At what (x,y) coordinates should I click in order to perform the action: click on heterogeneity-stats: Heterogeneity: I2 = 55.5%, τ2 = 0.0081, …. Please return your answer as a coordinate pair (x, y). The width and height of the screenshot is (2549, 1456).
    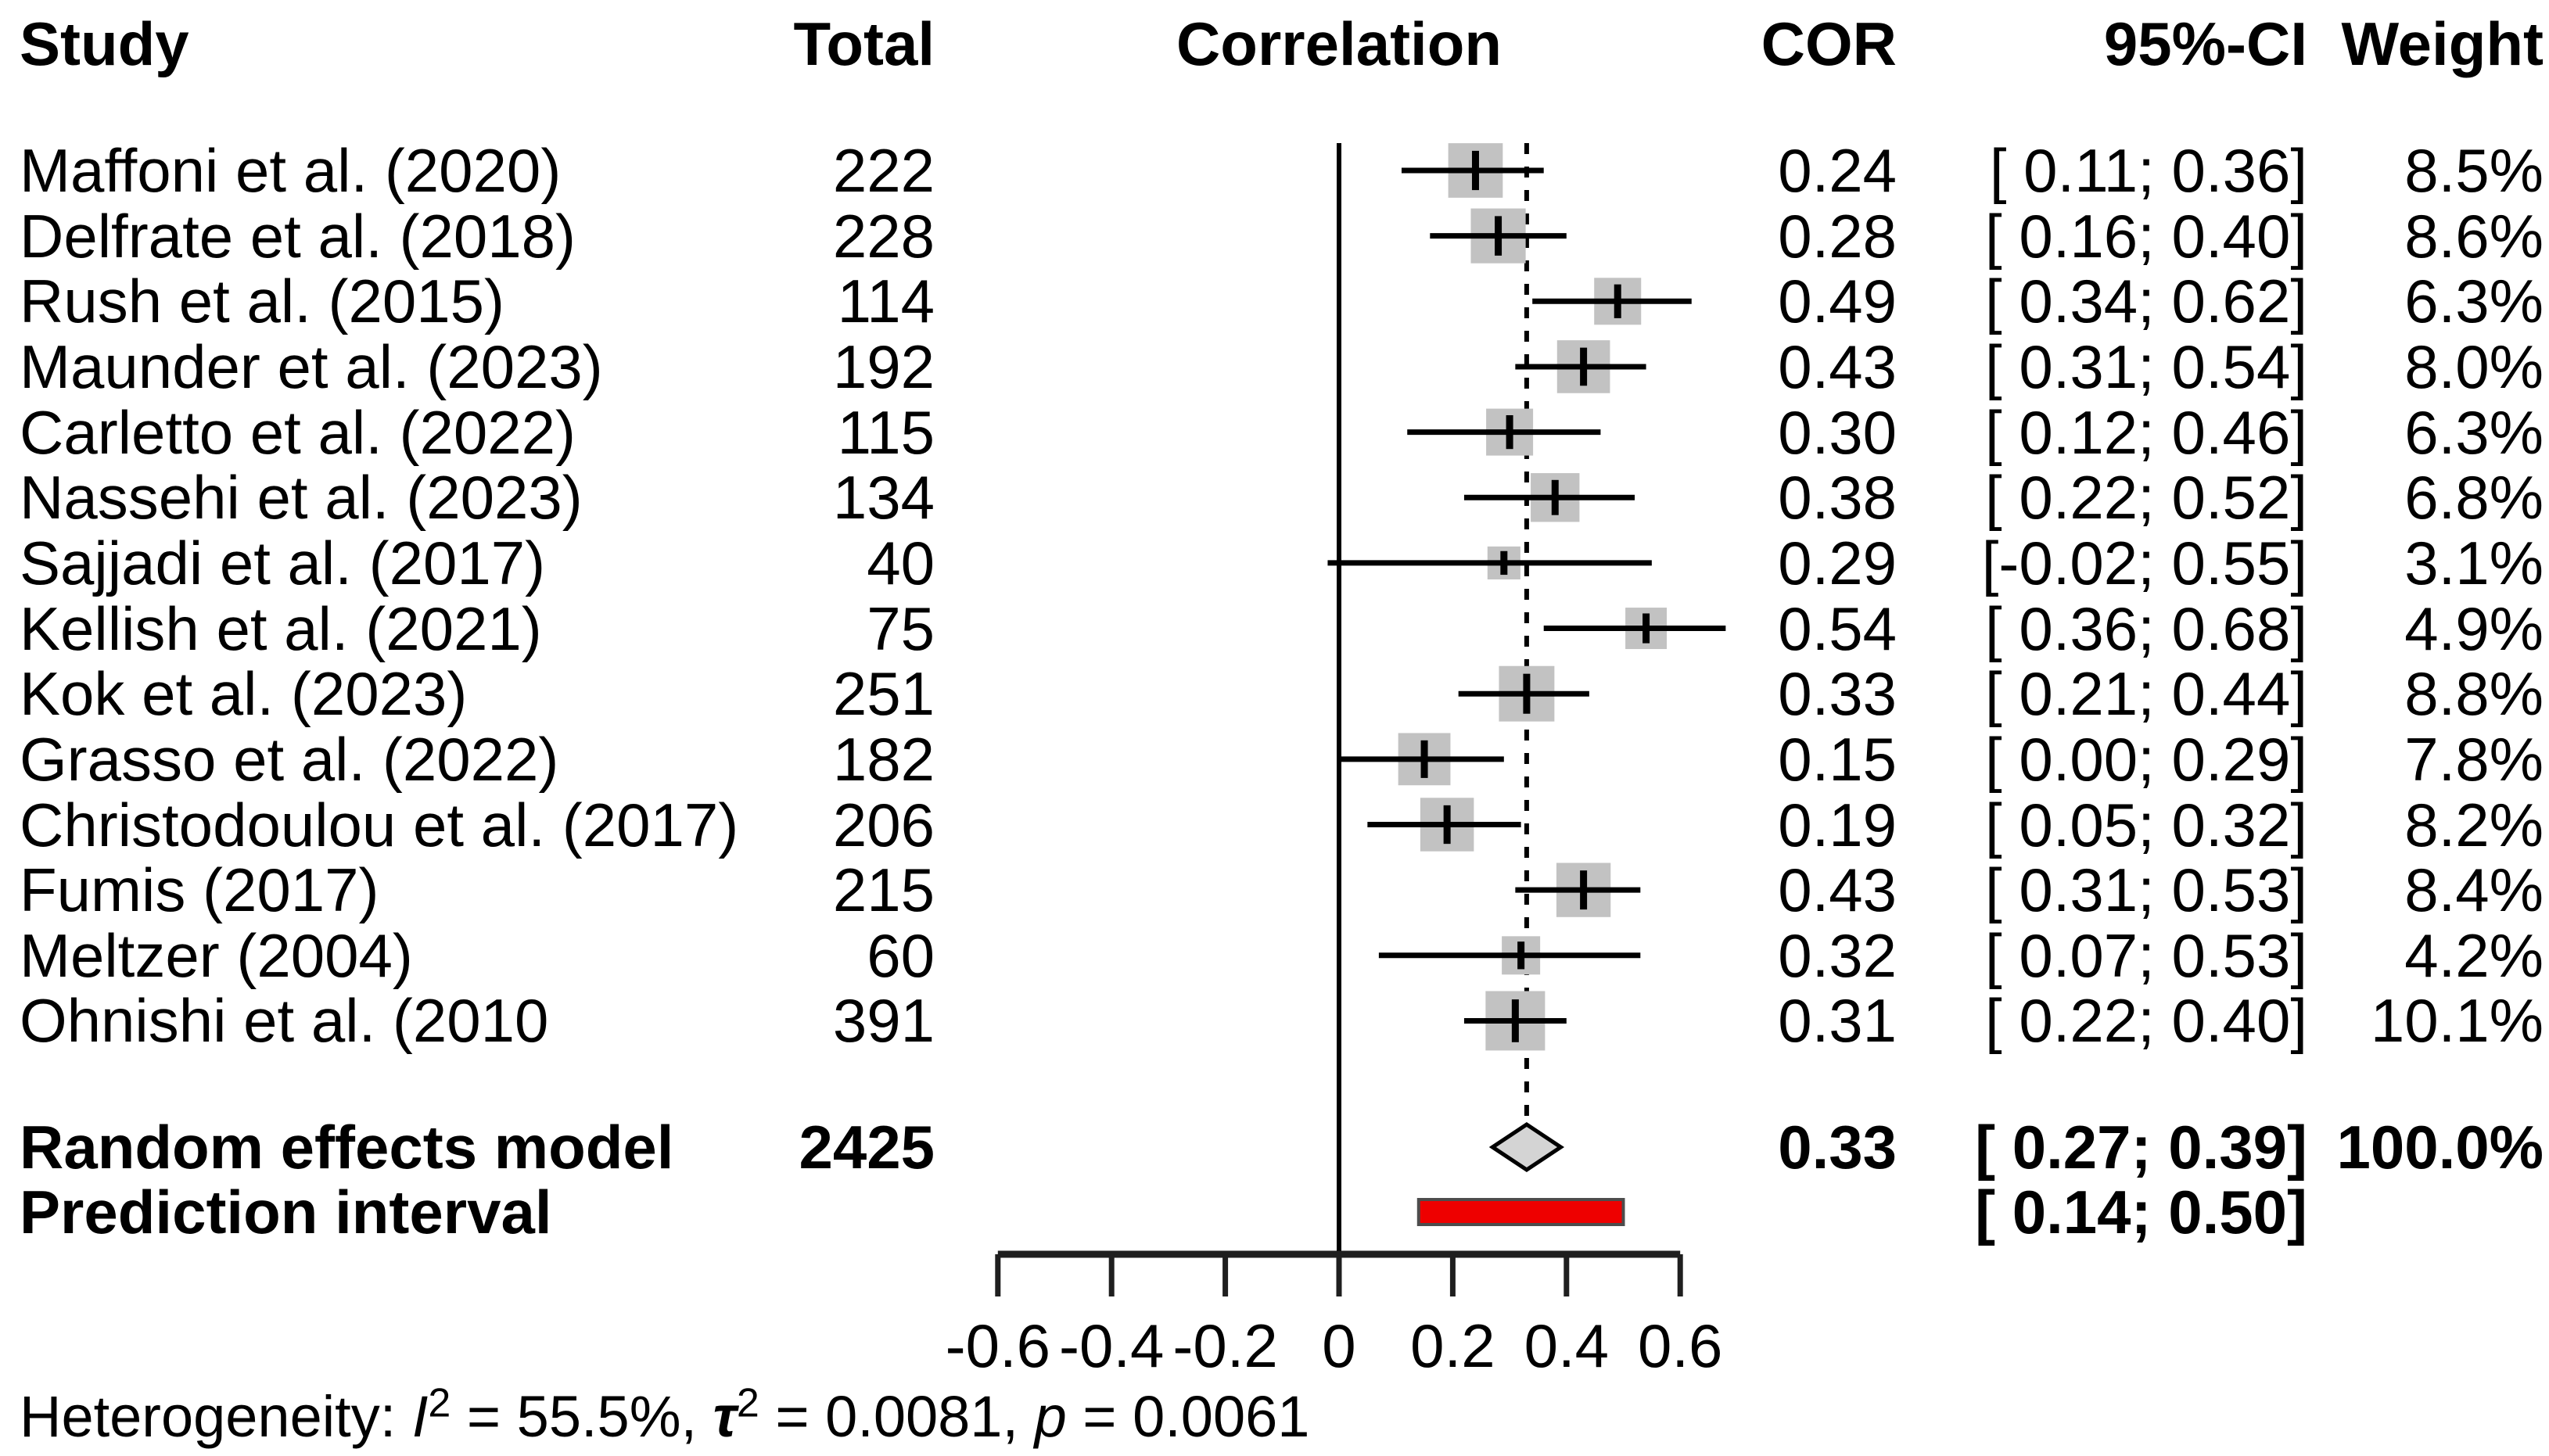
    Looking at the image, I should click on (664, 1416).